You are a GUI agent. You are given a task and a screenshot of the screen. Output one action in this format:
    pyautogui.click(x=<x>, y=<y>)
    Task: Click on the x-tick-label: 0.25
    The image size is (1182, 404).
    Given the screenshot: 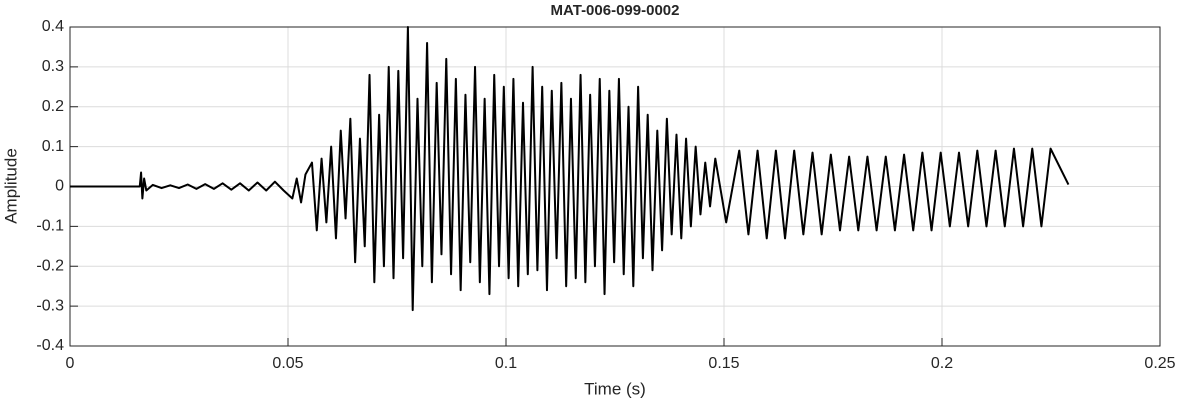 What is the action you would take?
    pyautogui.click(x=1159, y=363)
    